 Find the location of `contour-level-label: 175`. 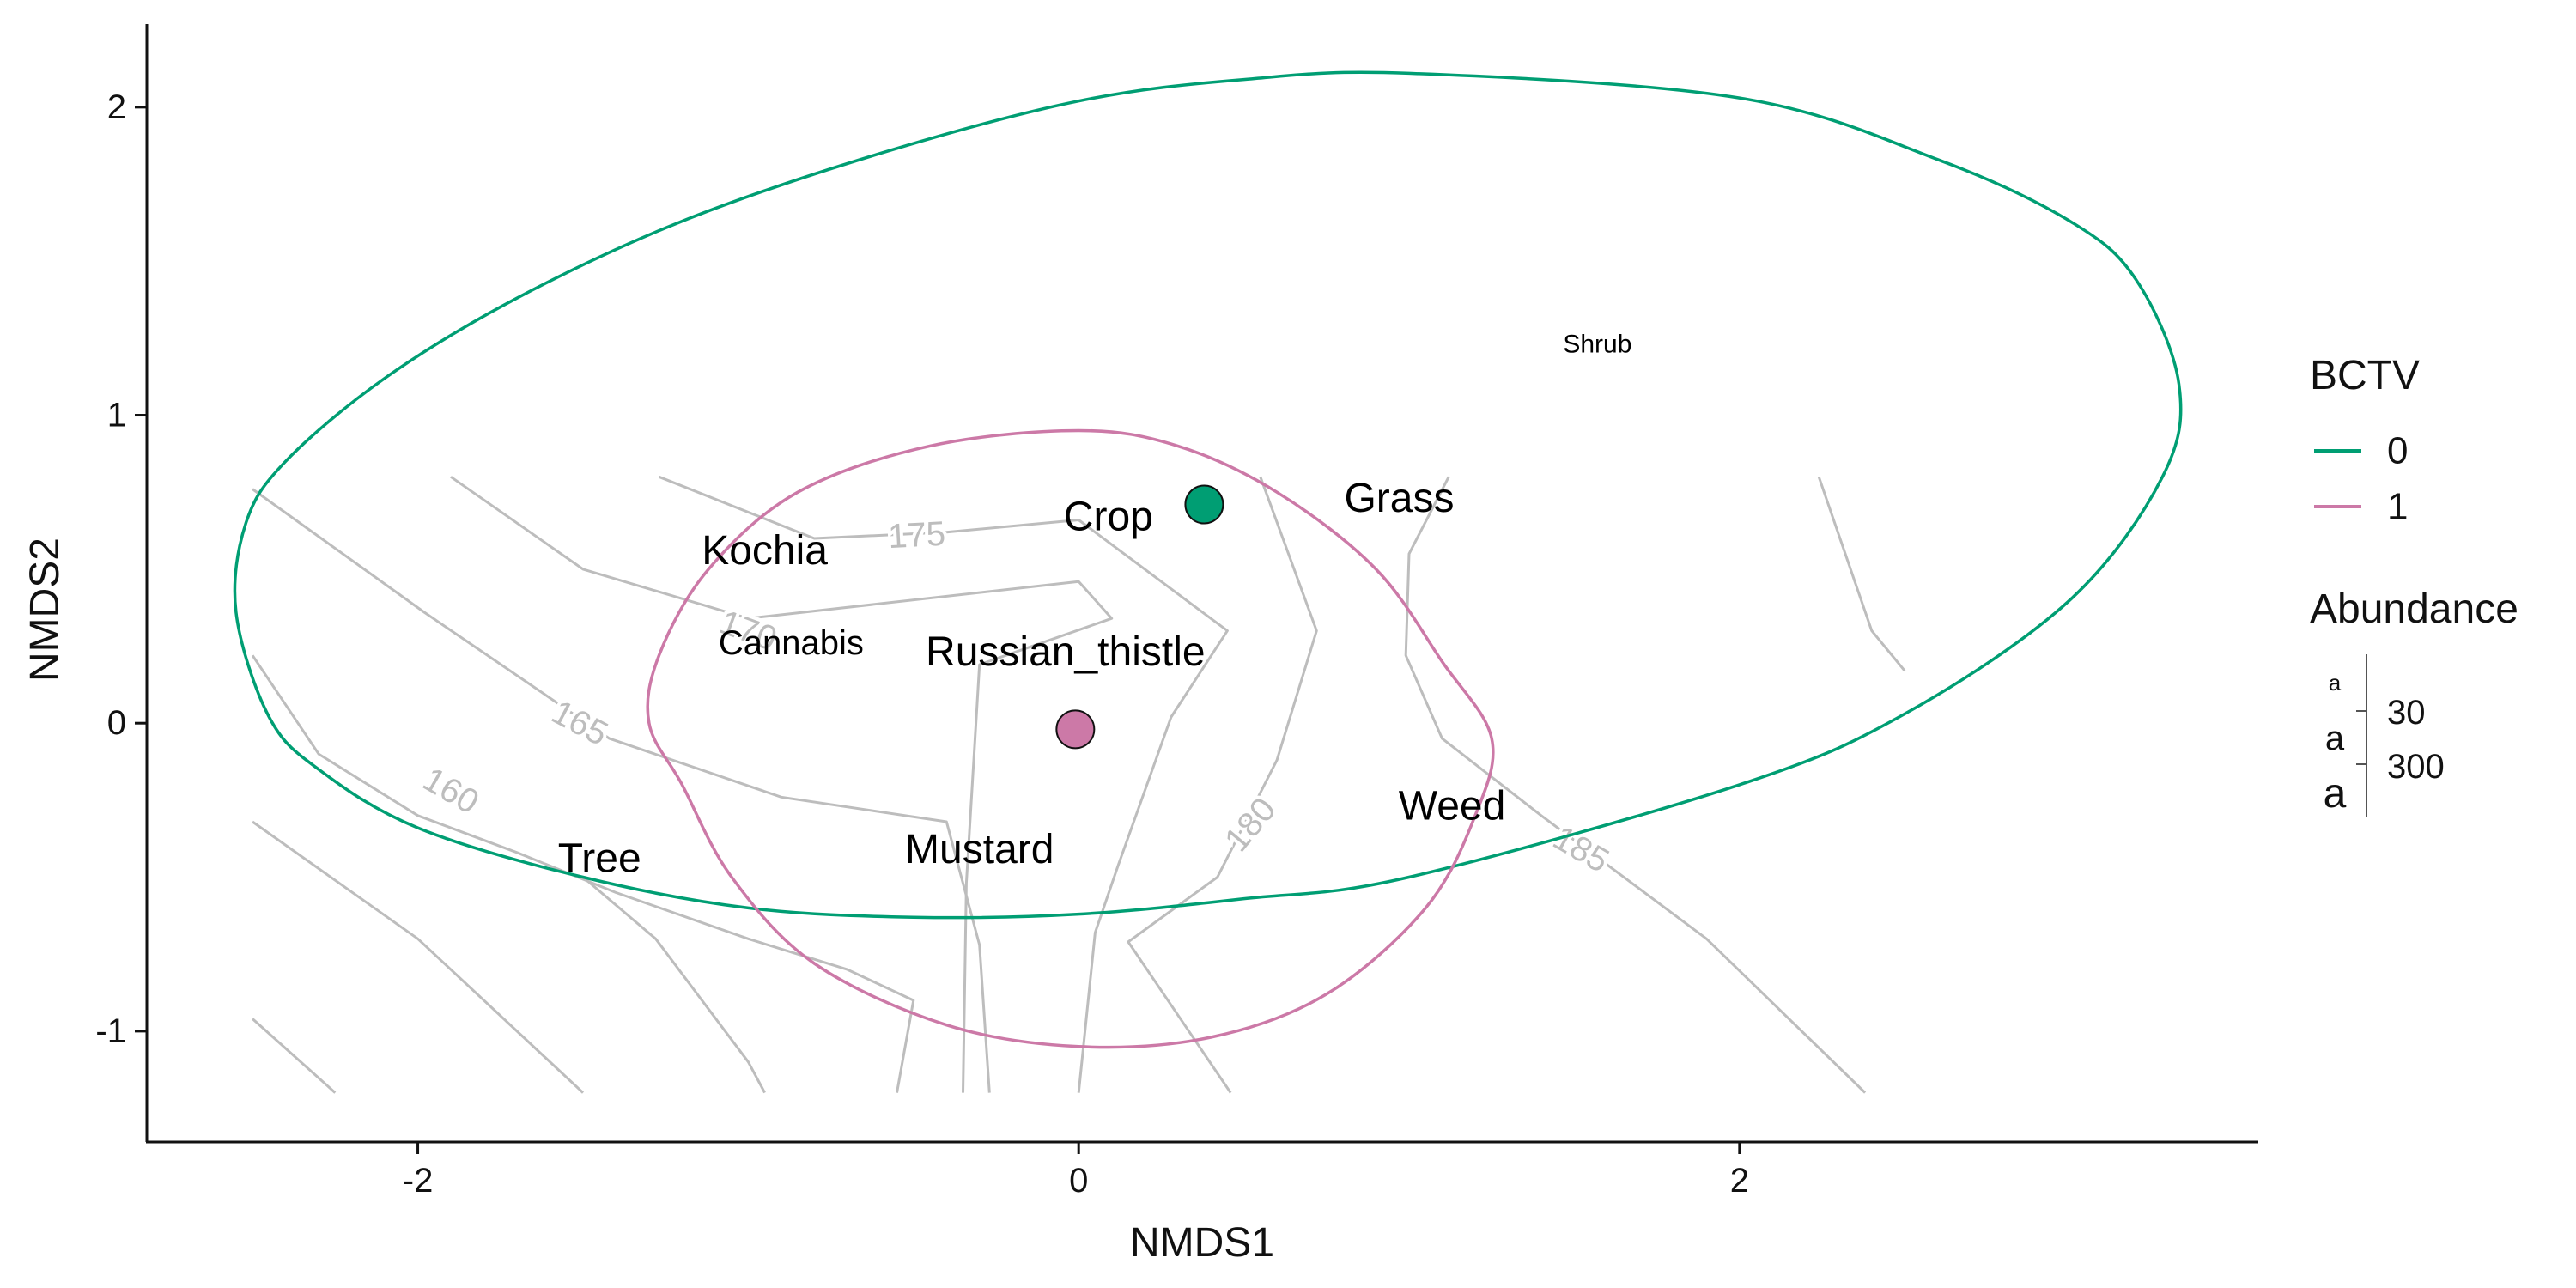

contour-level-label: 175 is located at coordinates (917, 535).